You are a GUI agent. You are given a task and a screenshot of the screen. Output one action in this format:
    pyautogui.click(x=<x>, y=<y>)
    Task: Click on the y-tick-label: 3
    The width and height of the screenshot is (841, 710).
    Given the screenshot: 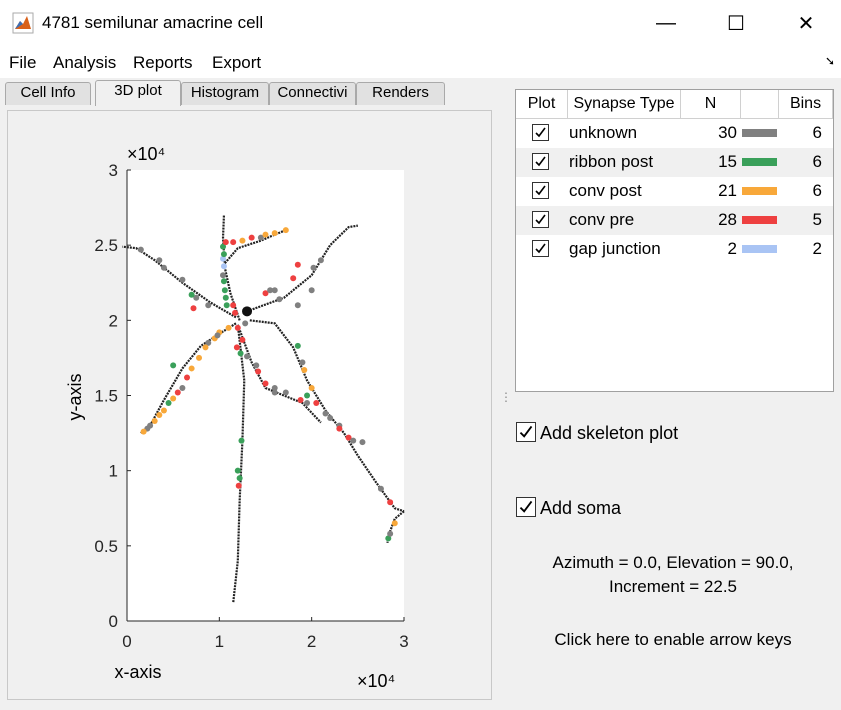 What is the action you would take?
    pyautogui.click(x=113, y=170)
    